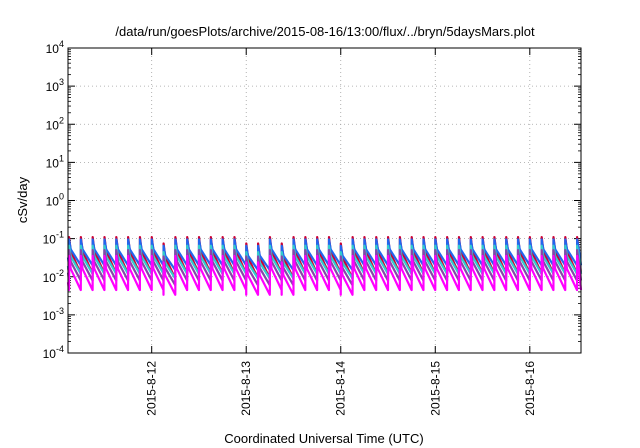 This screenshot has width=640, height=448. Describe the element at coordinates (53, 314) in the screenshot. I see `y-tick-label: 10⁻³` at that location.